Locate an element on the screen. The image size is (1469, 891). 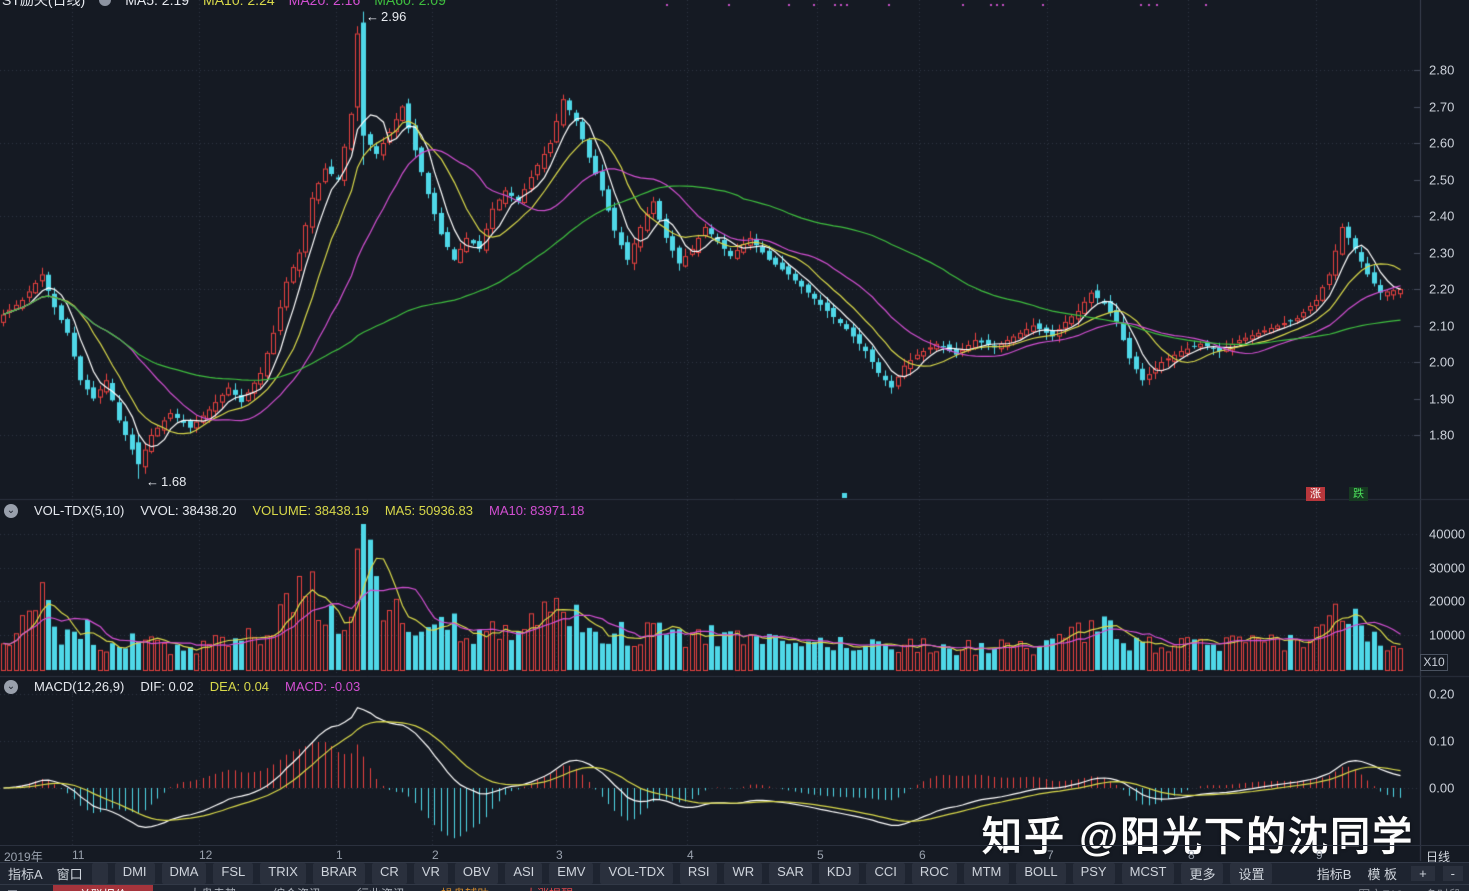
menu-label: 窗口 is located at coordinates (69, 874).